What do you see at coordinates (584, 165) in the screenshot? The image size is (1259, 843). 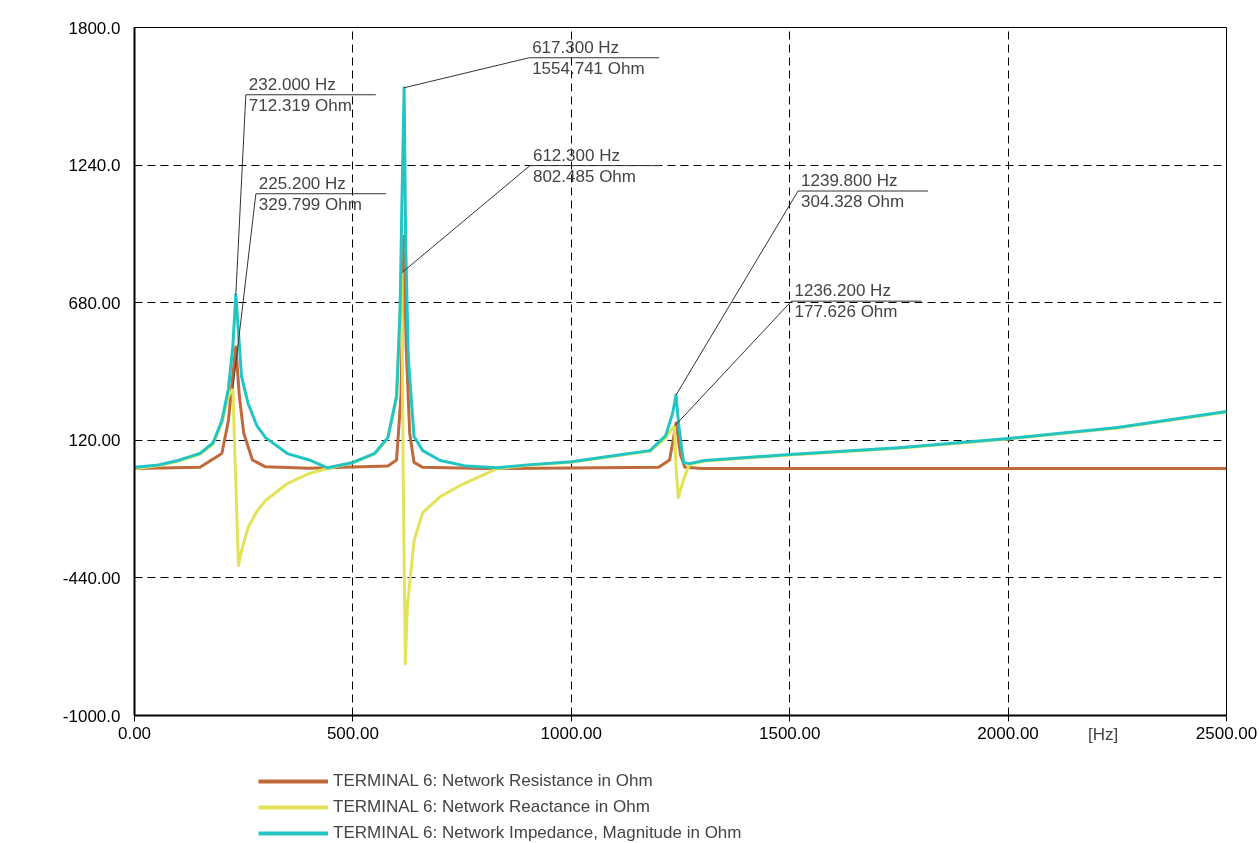 I see `annotation: 612.300 Hz 802.485 Ohm` at bounding box center [584, 165].